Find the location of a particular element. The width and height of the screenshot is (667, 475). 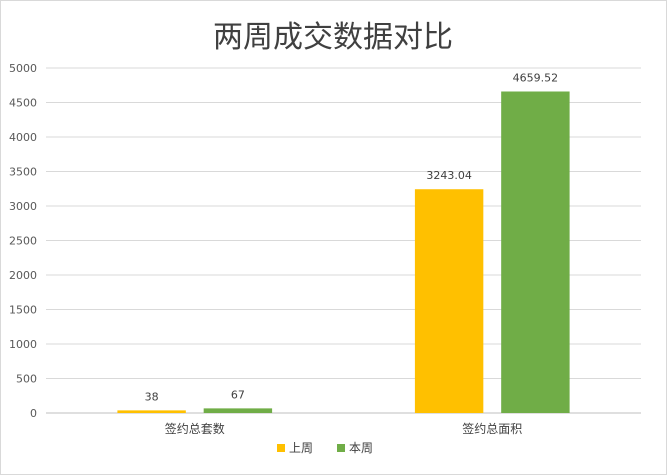

y-tick-label: 5000 is located at coordinates (23, 68).